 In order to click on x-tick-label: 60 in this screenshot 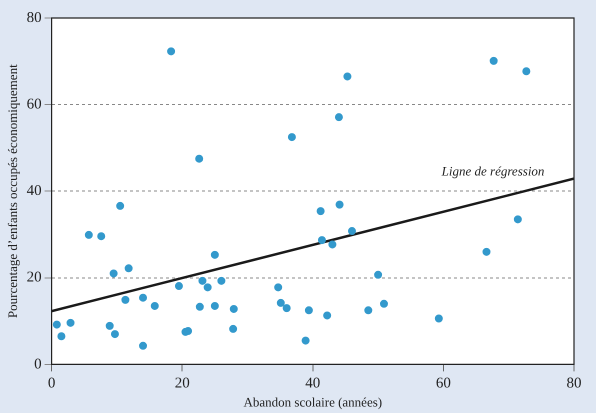, I will do `click(443, 383)`.